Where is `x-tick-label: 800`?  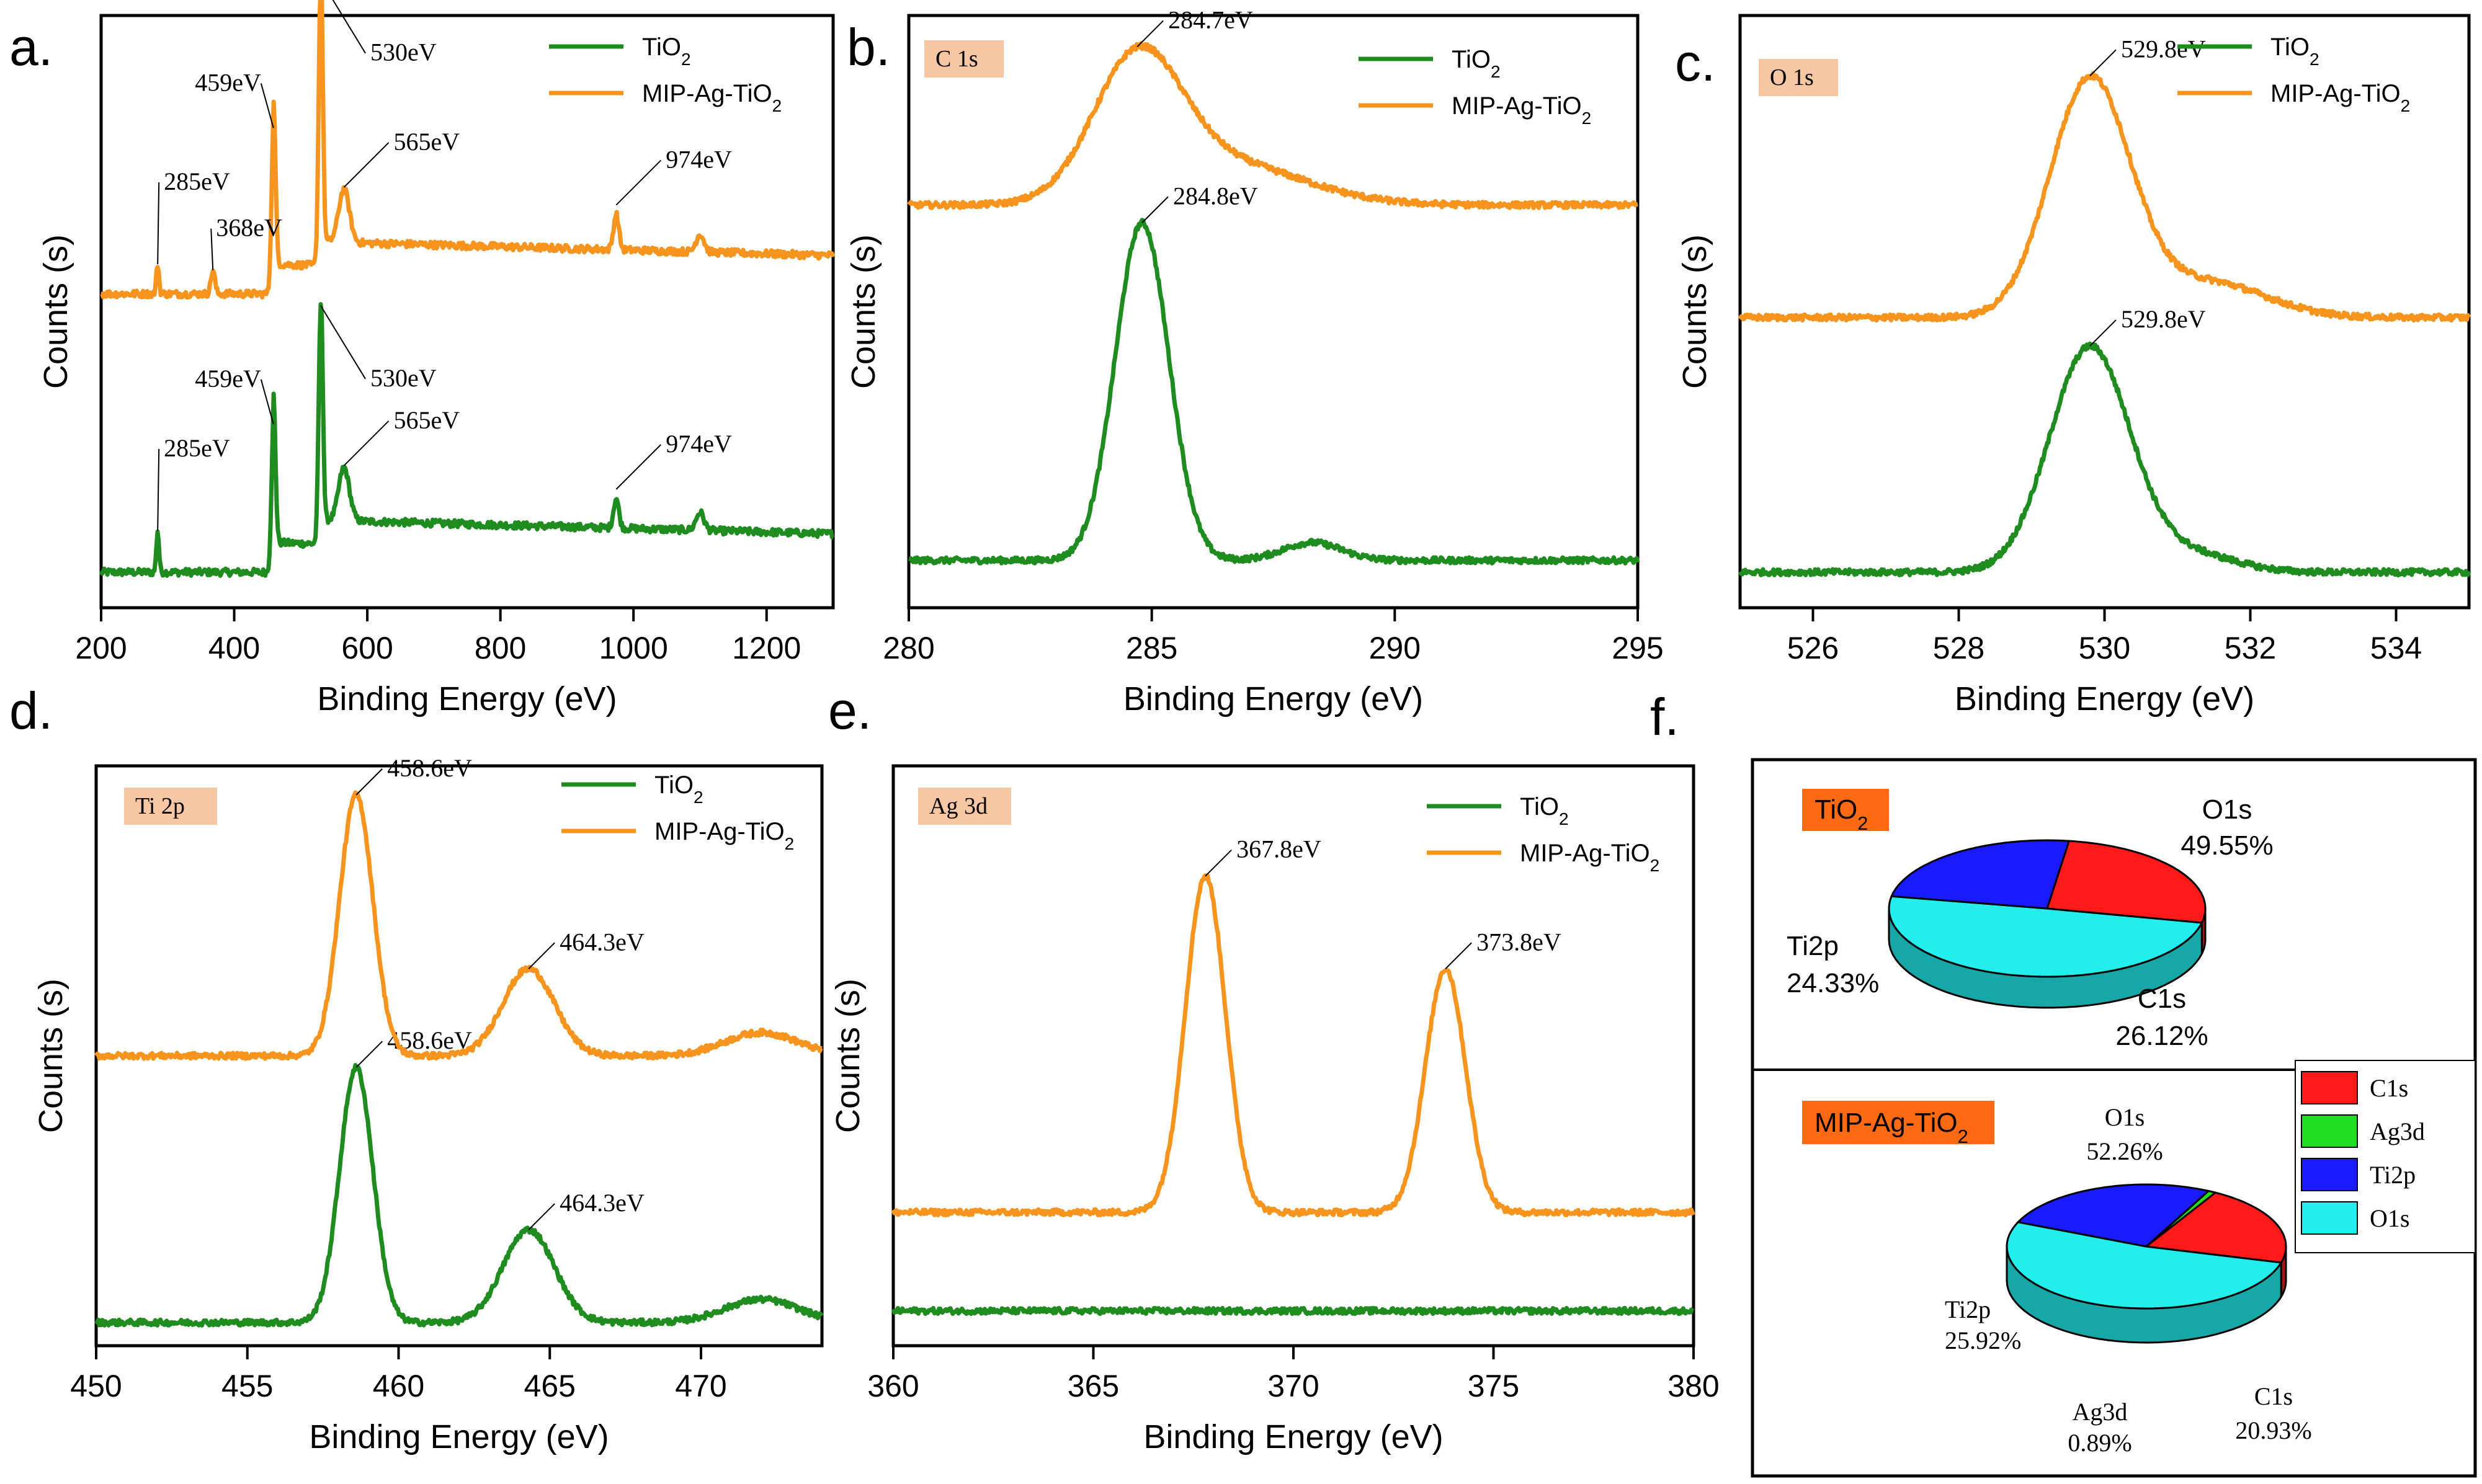 x-tick-label: 800 is located at coordinates (500, 648).